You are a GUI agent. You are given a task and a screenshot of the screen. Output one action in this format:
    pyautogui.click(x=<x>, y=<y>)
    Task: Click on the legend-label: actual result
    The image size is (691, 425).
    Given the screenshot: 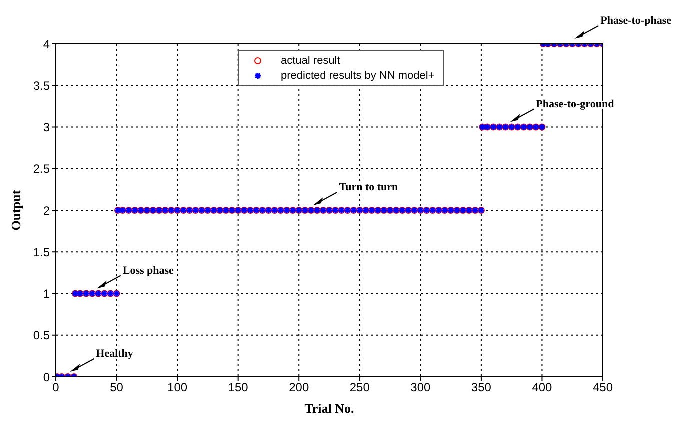 What is the action you would take?
    pyautogui.click(x=310, y=60)
    